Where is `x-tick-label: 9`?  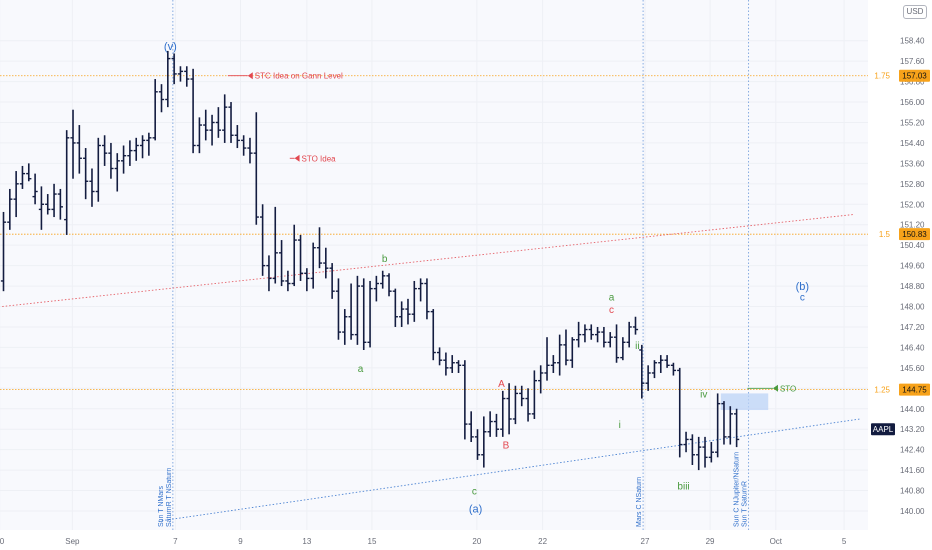
x-tick-label: 9 is located at coordinates (240, 541).